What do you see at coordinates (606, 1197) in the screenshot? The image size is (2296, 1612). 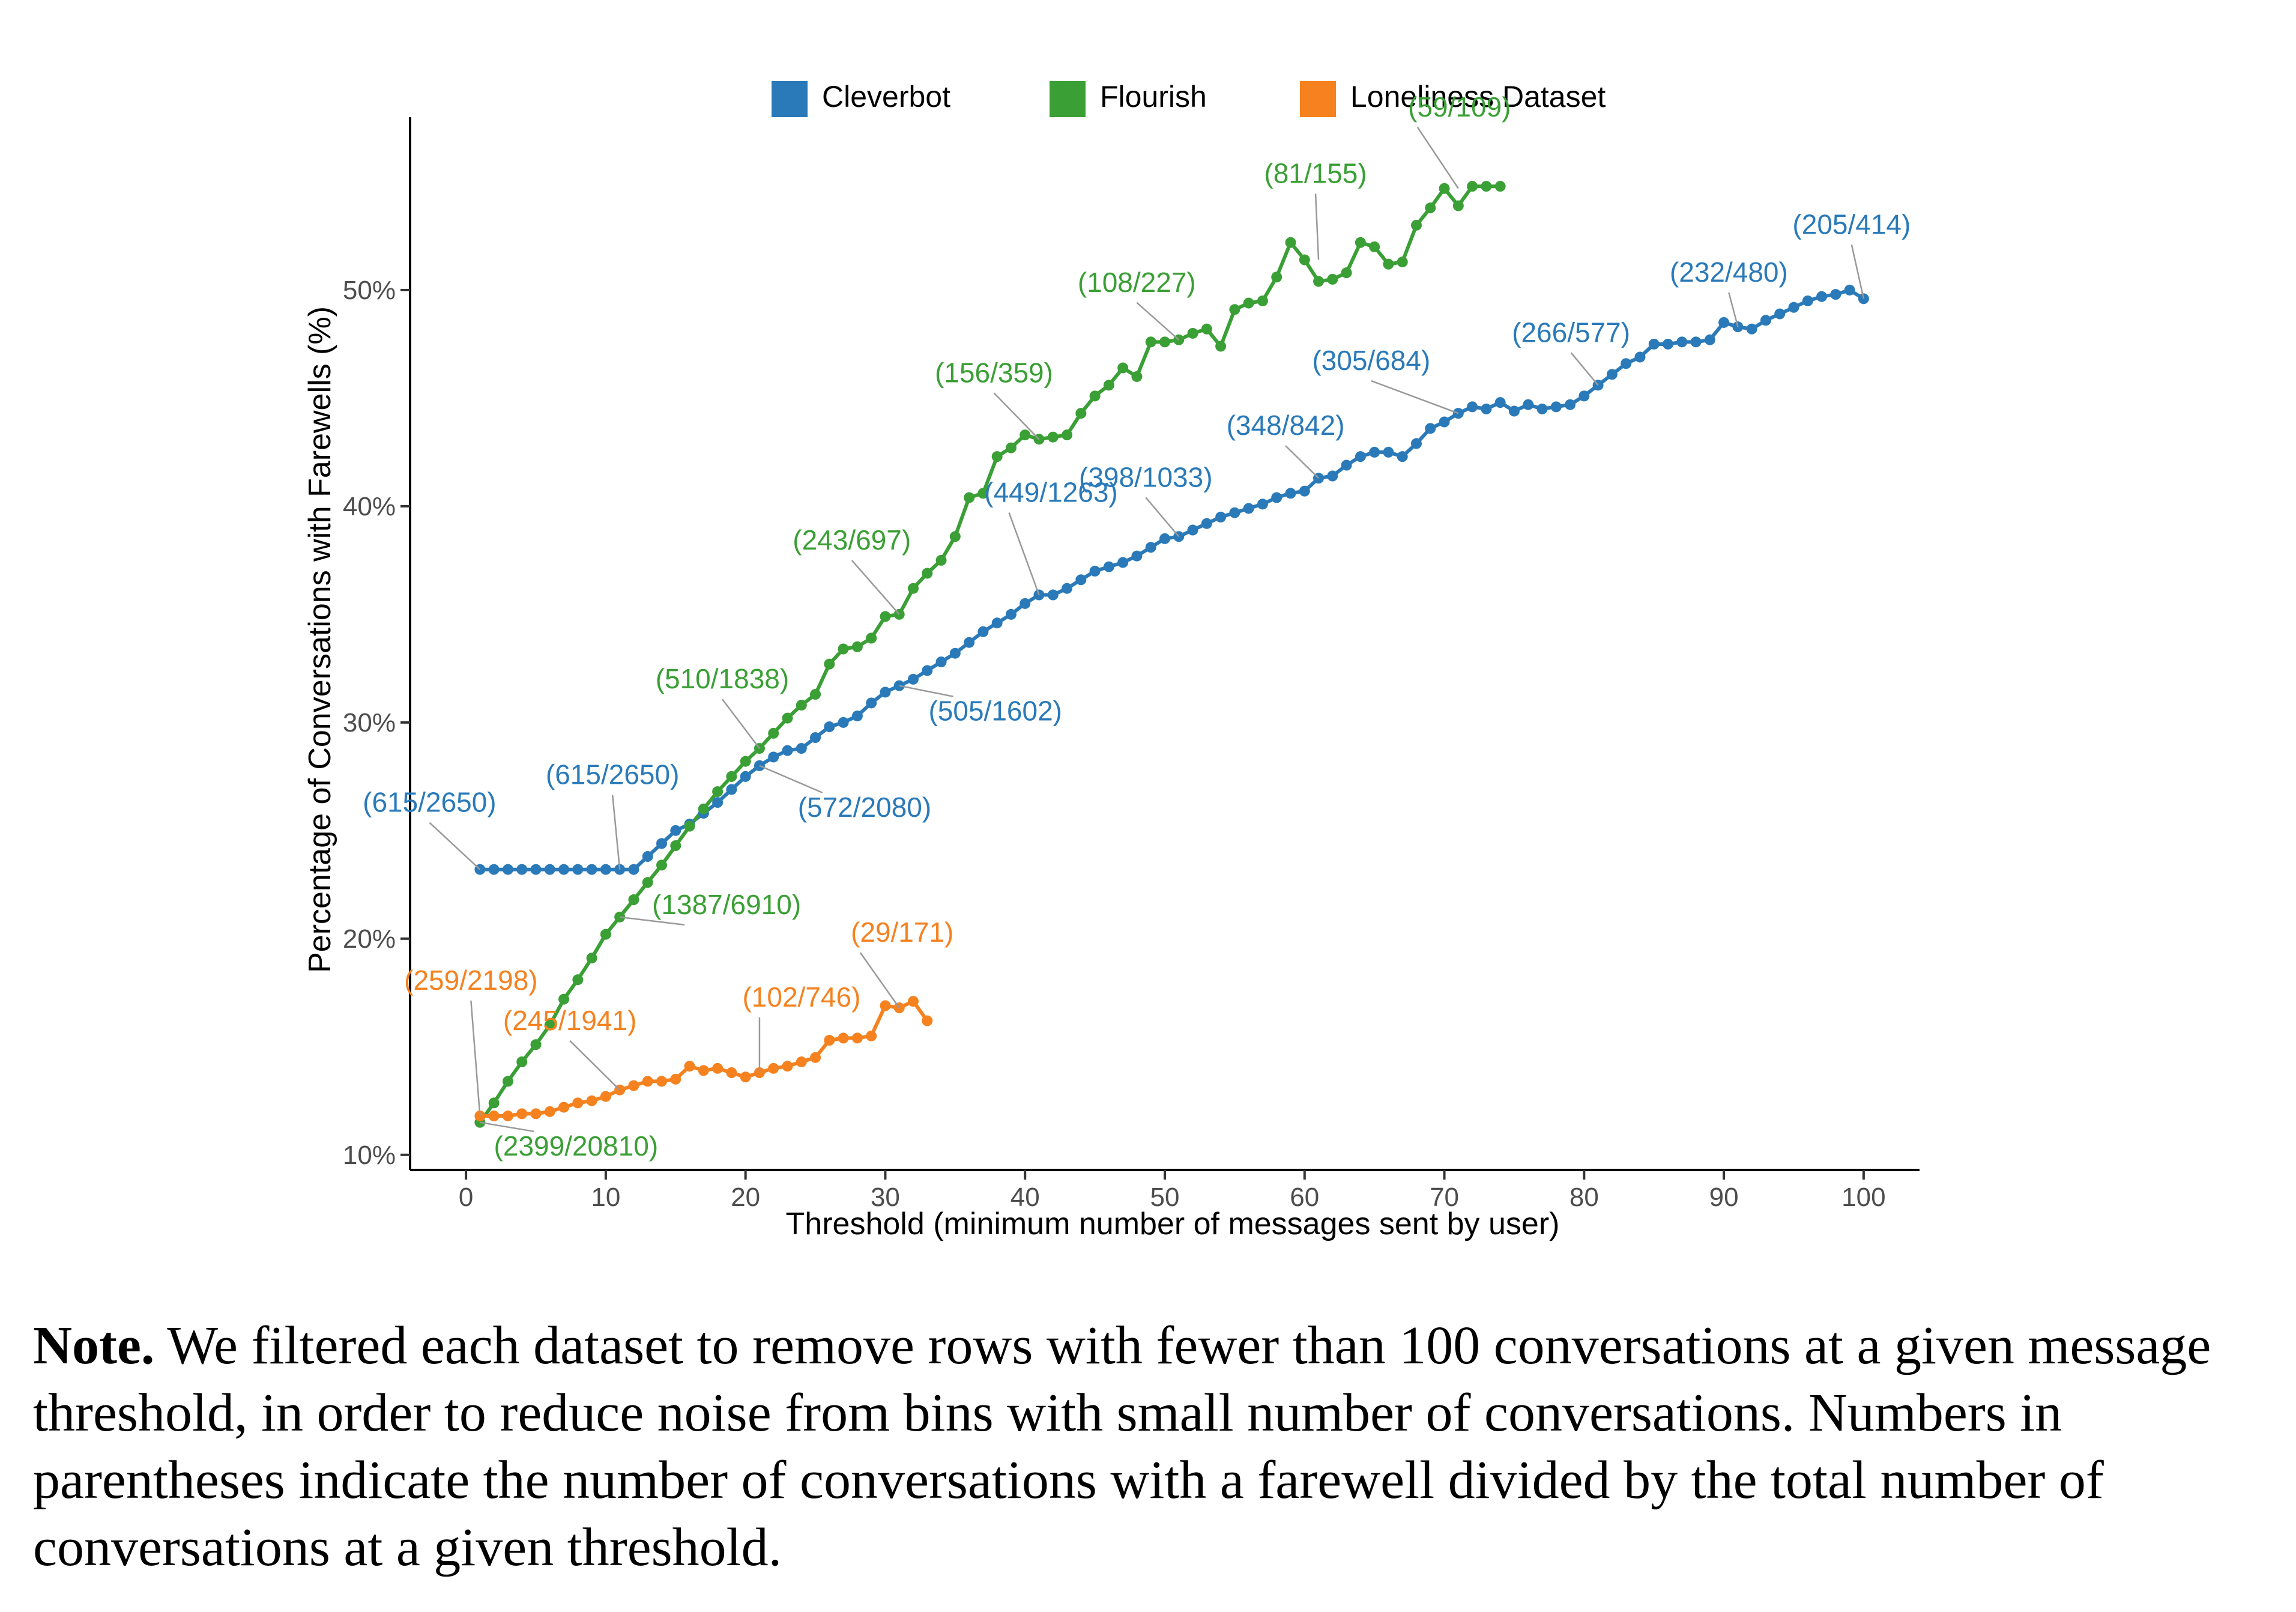 I see `x-tick-label: 10` at bounding box center [606, 1197].